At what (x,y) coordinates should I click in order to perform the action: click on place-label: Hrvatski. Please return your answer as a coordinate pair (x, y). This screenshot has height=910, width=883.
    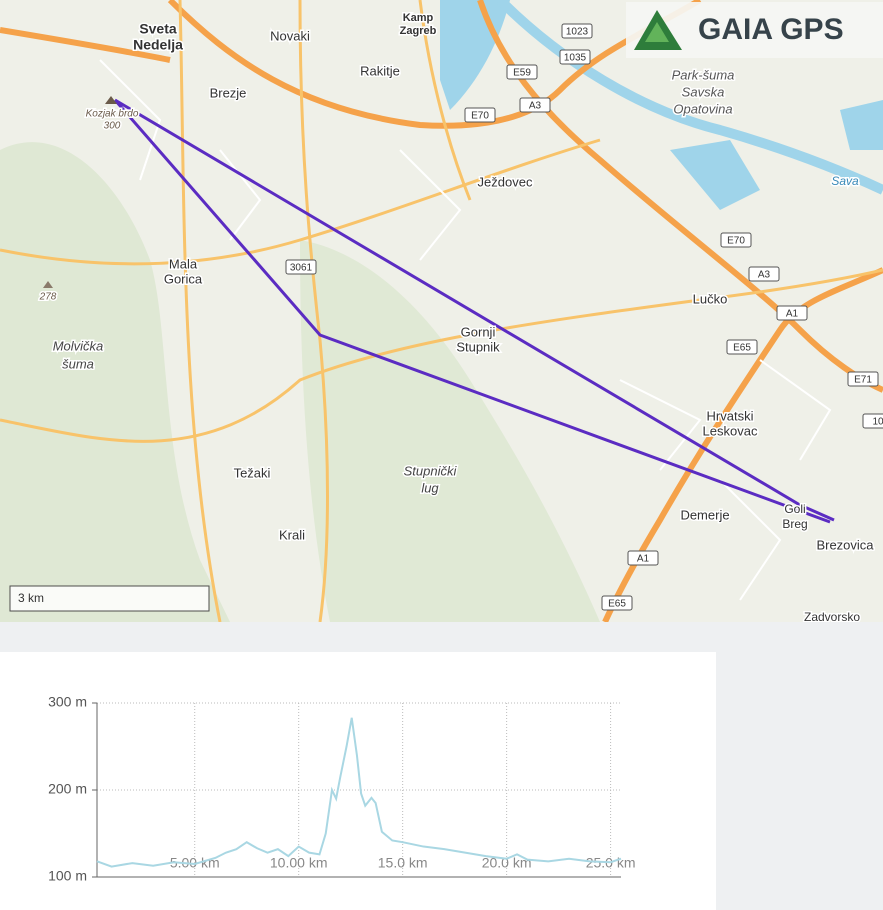
    Looking at the image, I should click on (730, 415).